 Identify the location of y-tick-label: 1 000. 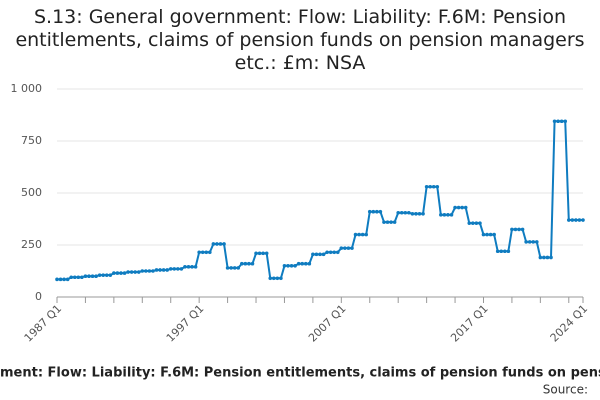
(27, 88).